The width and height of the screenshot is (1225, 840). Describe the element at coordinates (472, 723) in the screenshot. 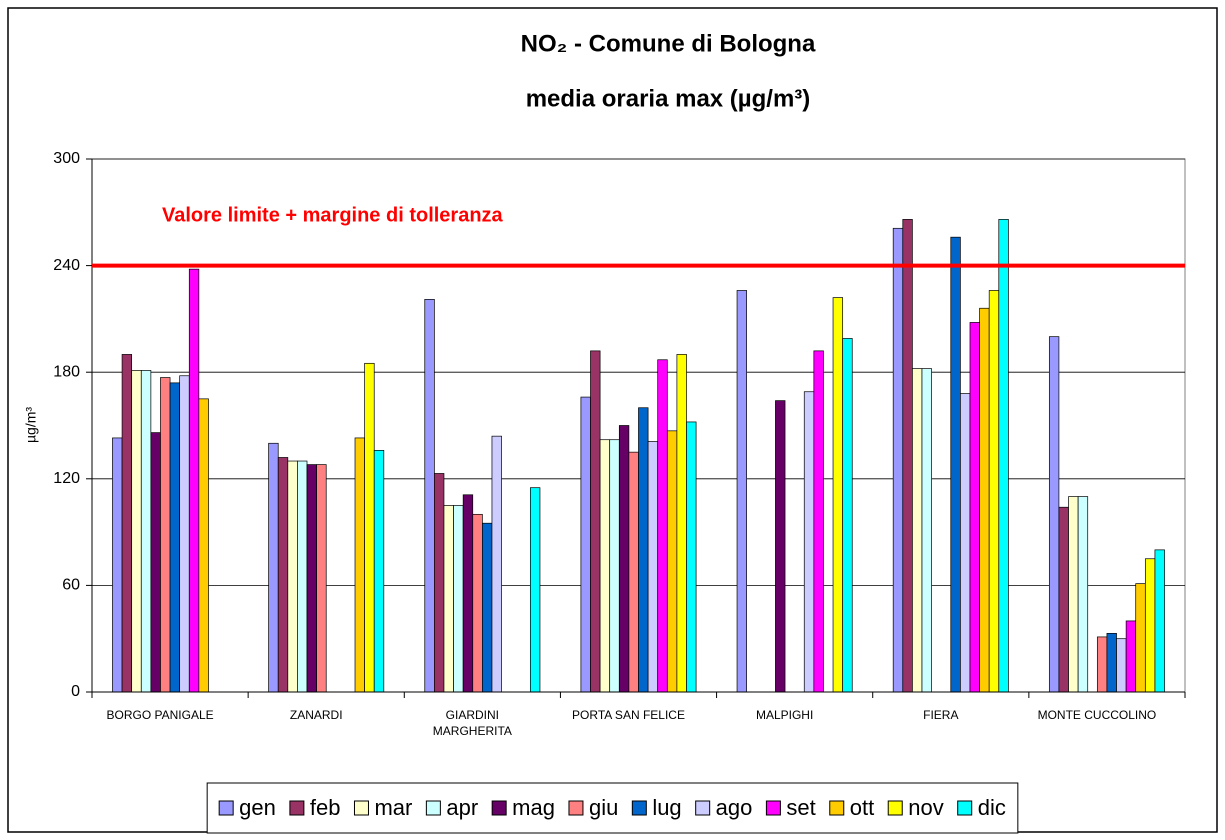

I see `x-tick-label: GIARDINI MARGHERITA` at that location.